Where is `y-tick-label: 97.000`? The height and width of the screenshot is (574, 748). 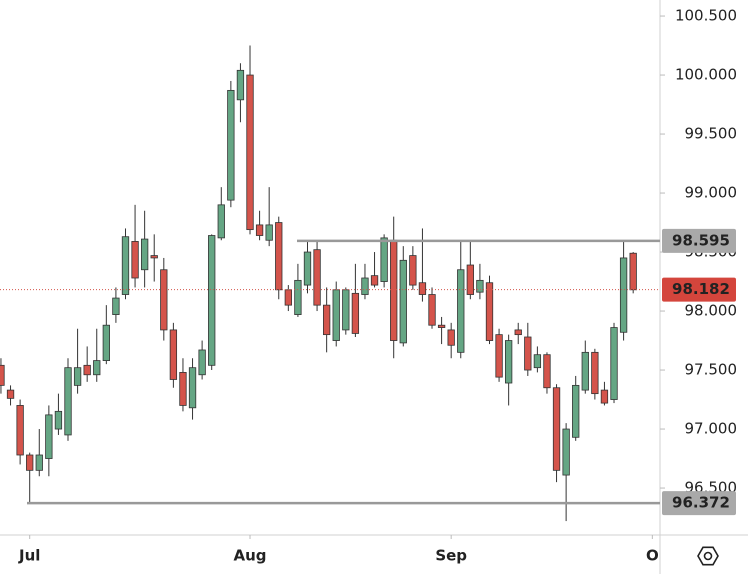
y-tick-label: 97.000 is located at coordinates (711, 429).